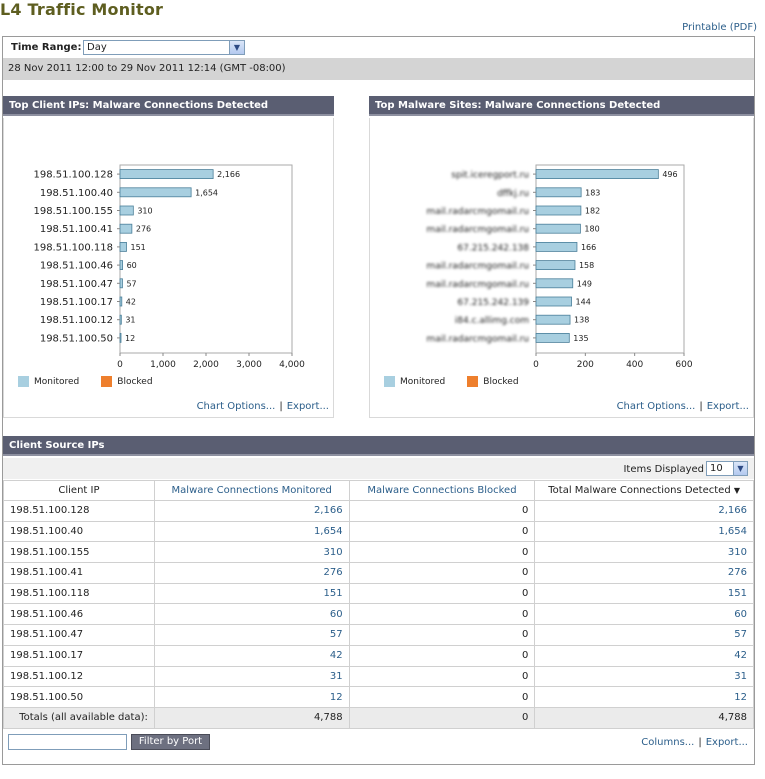 This screenshot has height=779, width=765. Describe the element at coordinates (683, 364) in the screenshot. I see `x-tick-label: 600` at that location.